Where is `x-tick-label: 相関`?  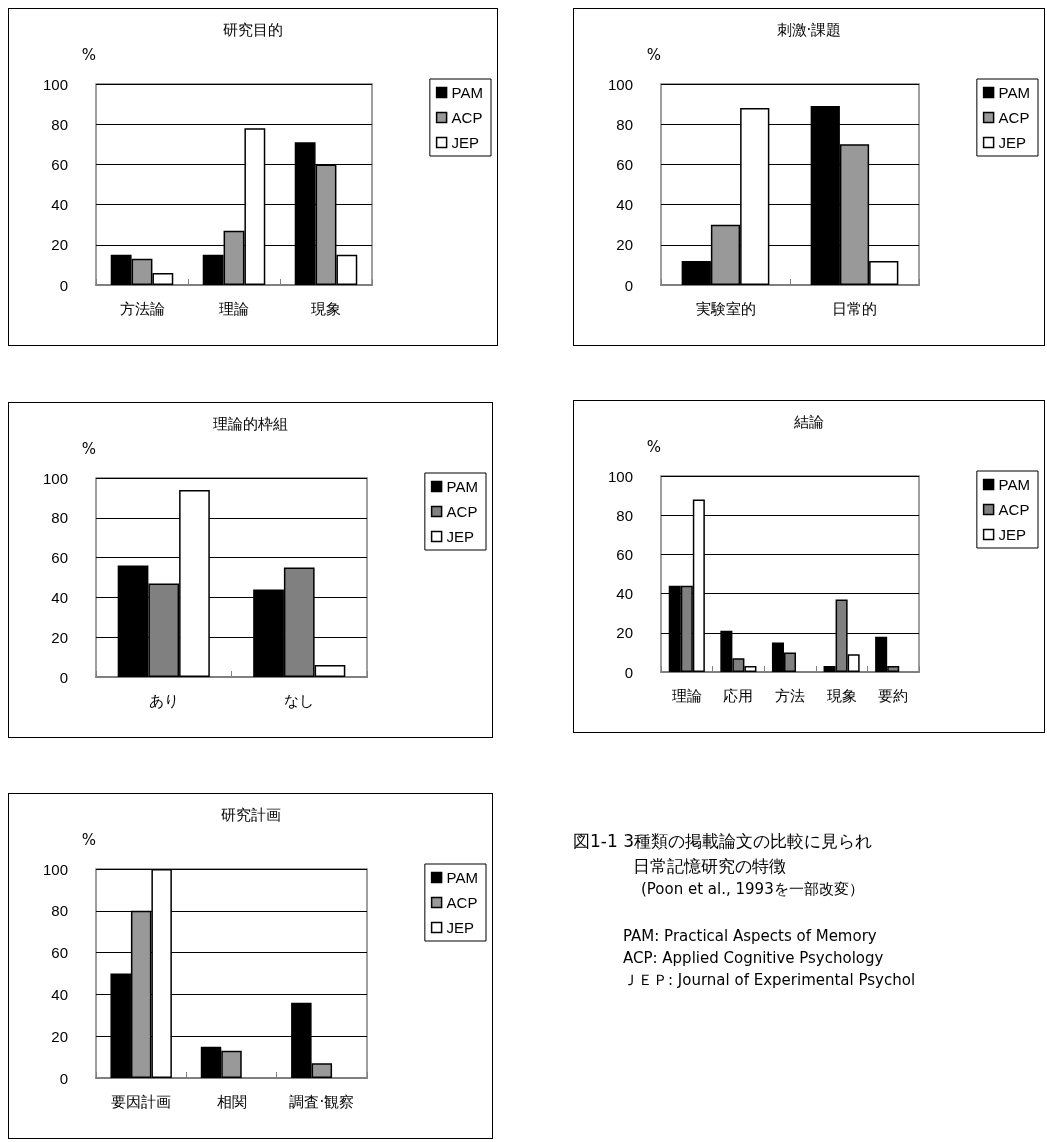
x-tick-label: 相関 is located at coordinates (231, 1101).